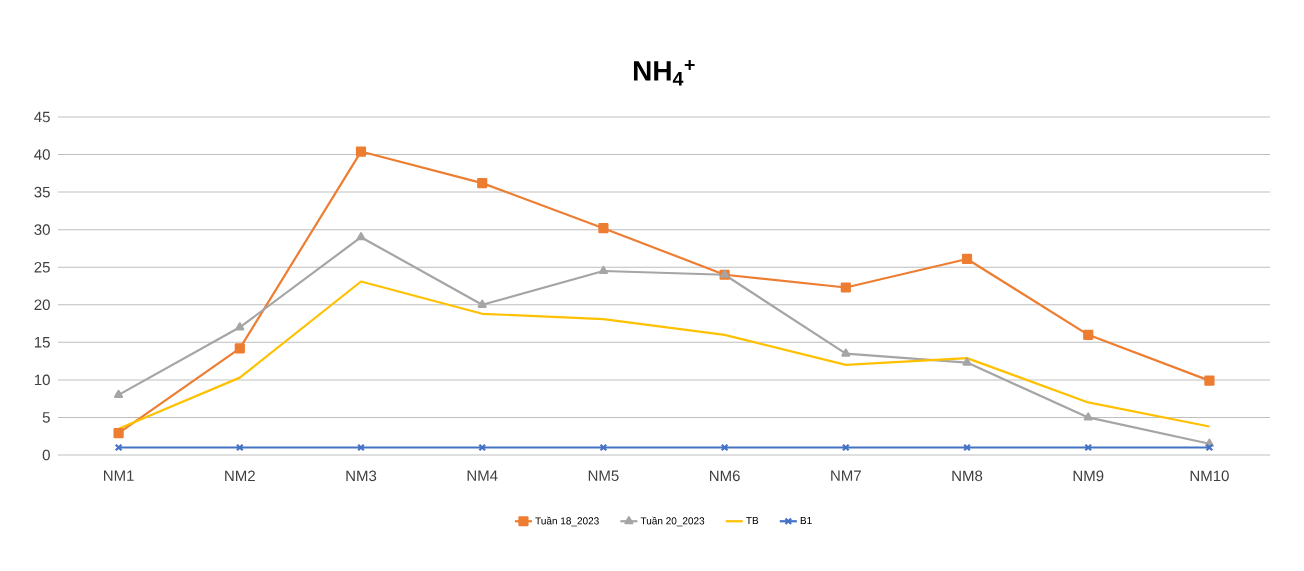  What do you see at coordinates (725, 476) in the screenshot?
I see `x-tick-label: NM6` at bounding box center [725, 476].